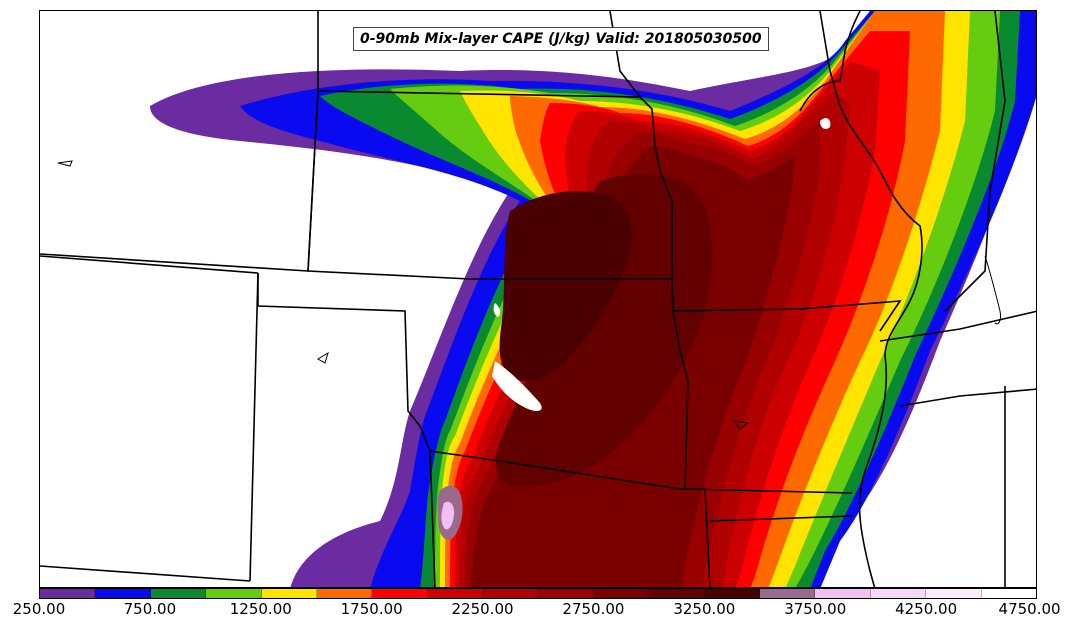 The image size is (1081, 633). I want to click on colorbar-tick-label: 1250.00, so click(260, 609).